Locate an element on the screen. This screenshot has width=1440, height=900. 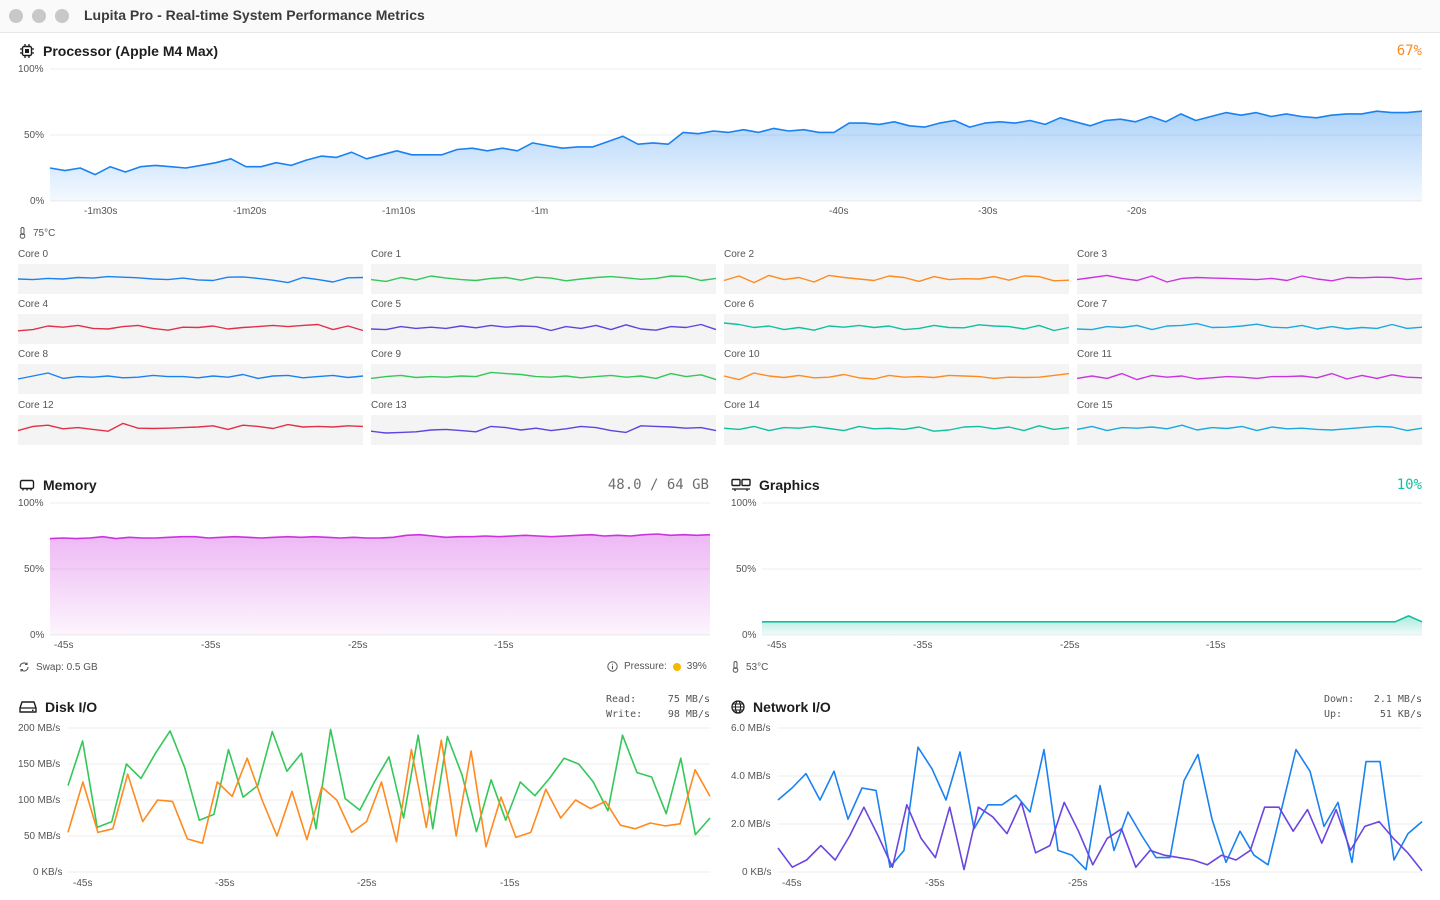
core-label: Core 6 is located at coordinates (739, 304).